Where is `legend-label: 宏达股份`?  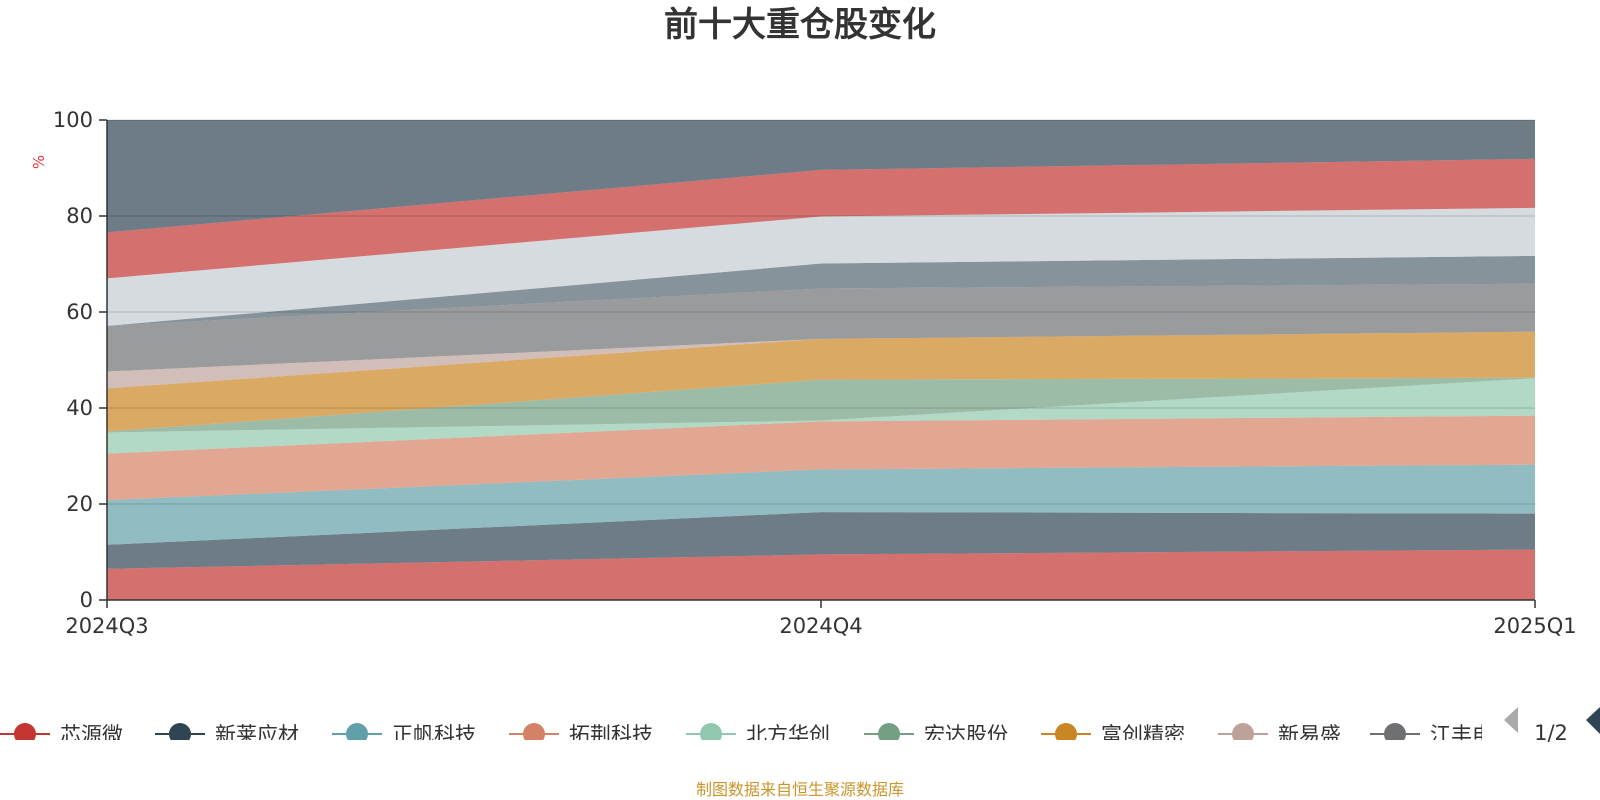 legend-label: 宏达股份 is located at coordinates (966, 735).